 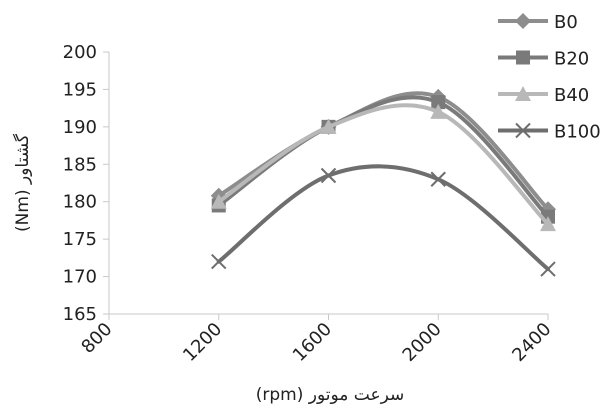 I want to click on x-ticks: 800 1200 1600 2000 2400, so click(x=316, y=340).